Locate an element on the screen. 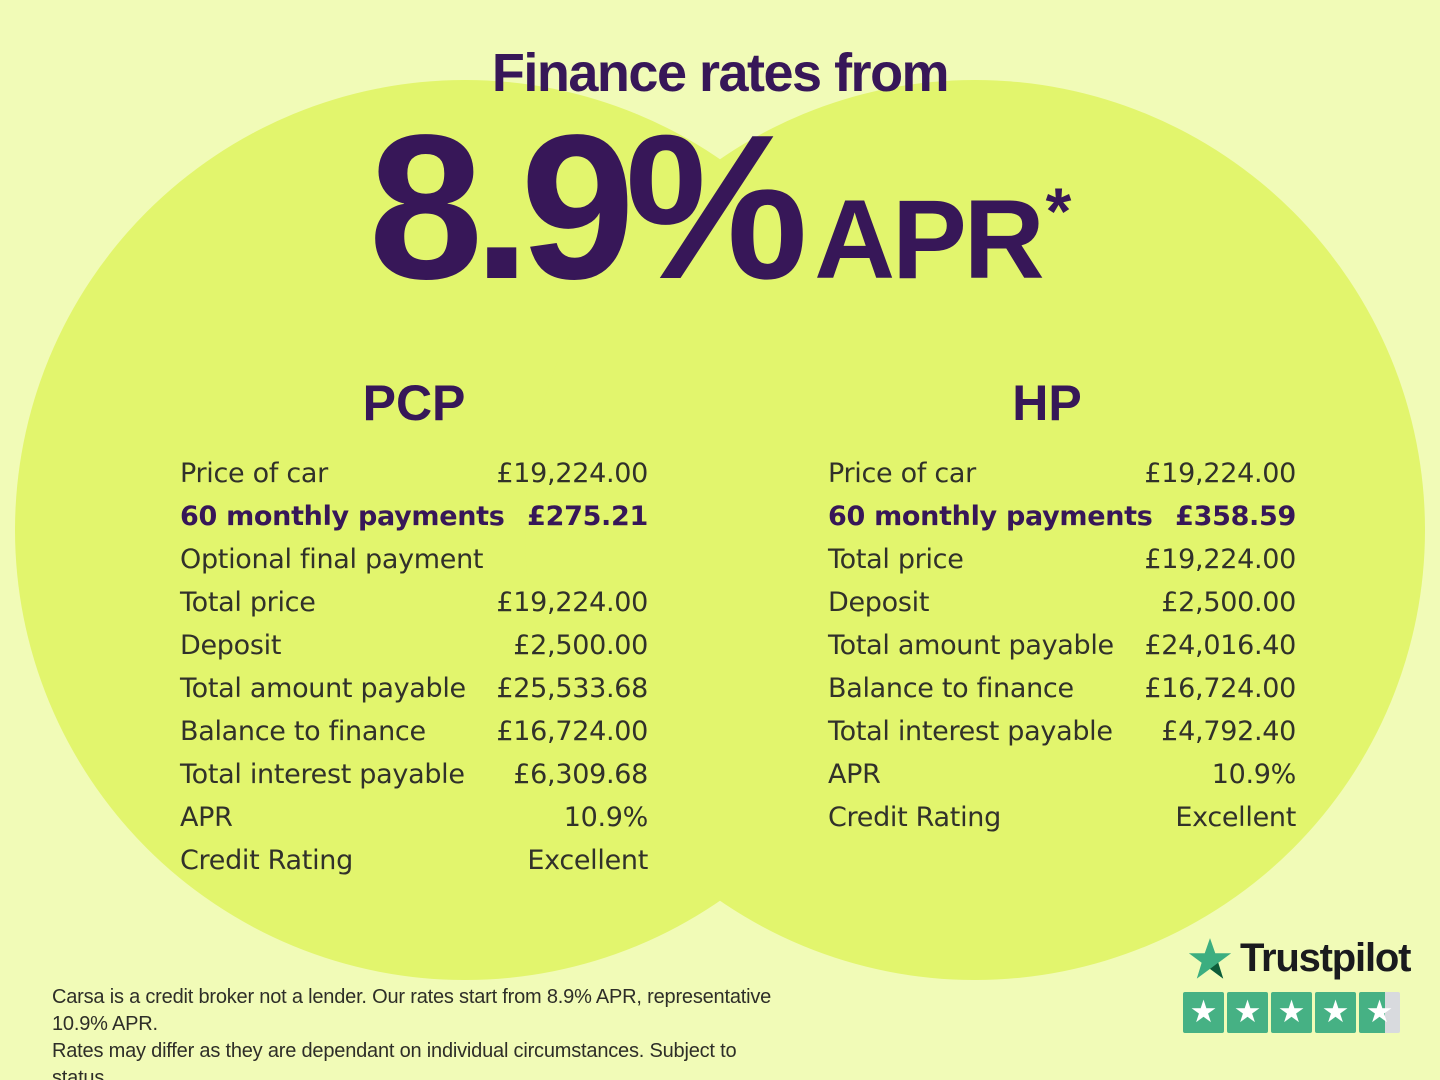 This screenshot has height=1080, width=1440. table-row: Optional final payment is located at coordinates (414, 559).